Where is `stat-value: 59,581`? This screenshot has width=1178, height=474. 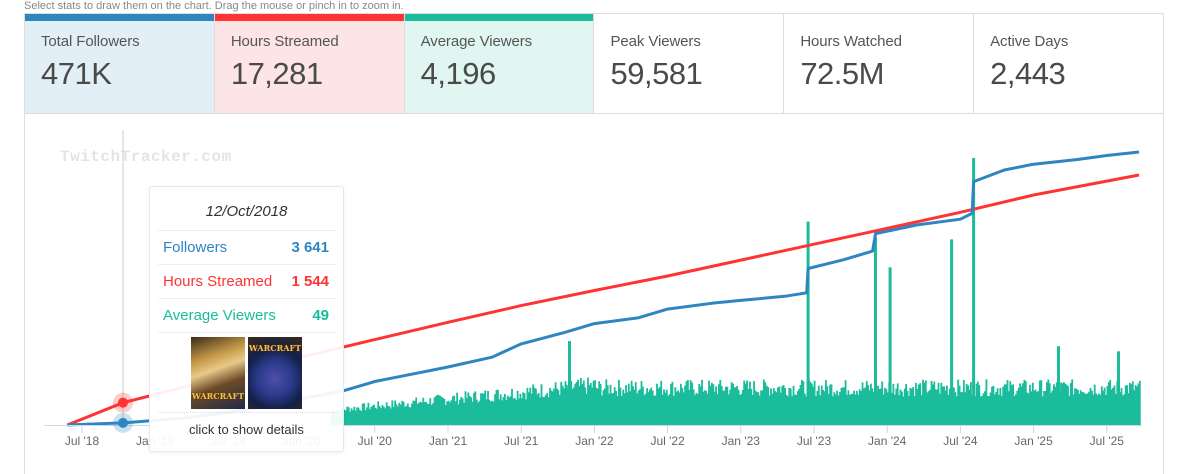
stat-value: 59,581 is located at coordinates (656, 73).